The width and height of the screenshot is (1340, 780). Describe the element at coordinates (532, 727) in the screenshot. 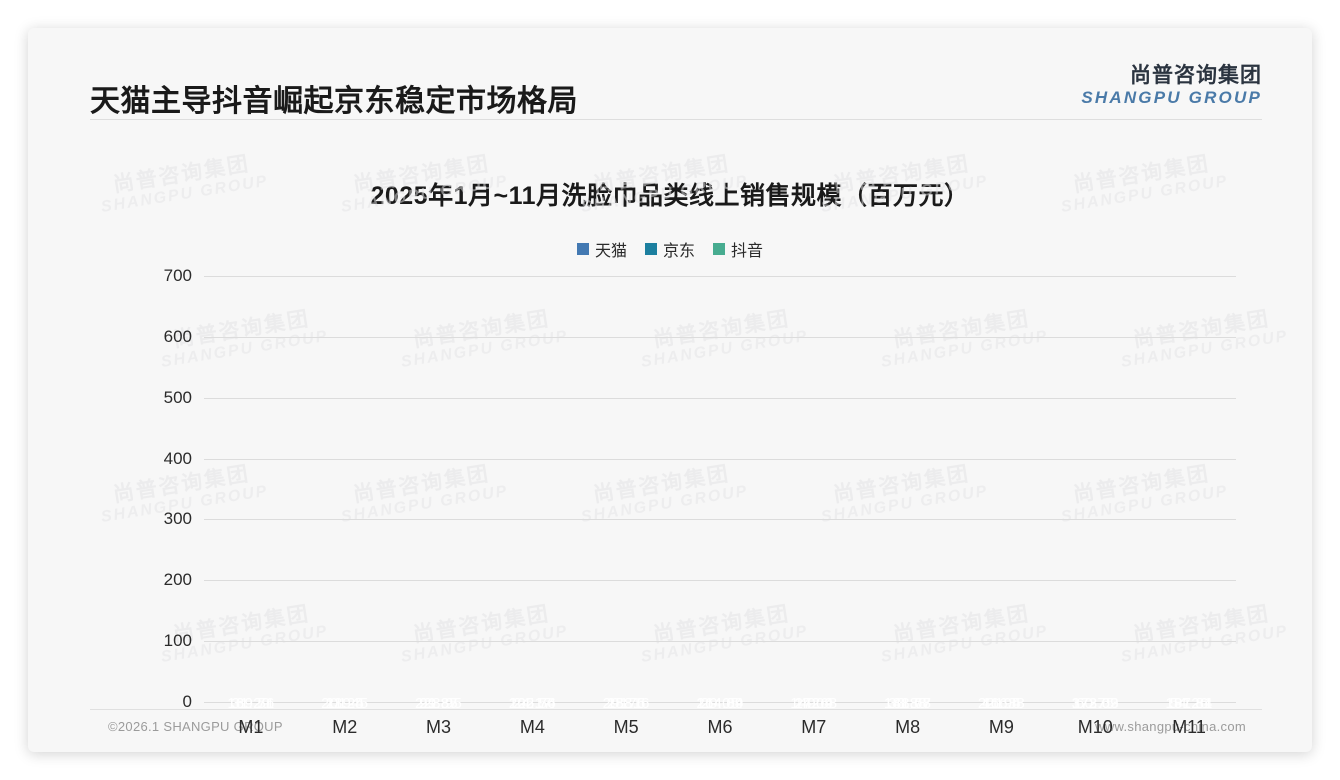

I see `x-axis-tick-label: M4` at that location.